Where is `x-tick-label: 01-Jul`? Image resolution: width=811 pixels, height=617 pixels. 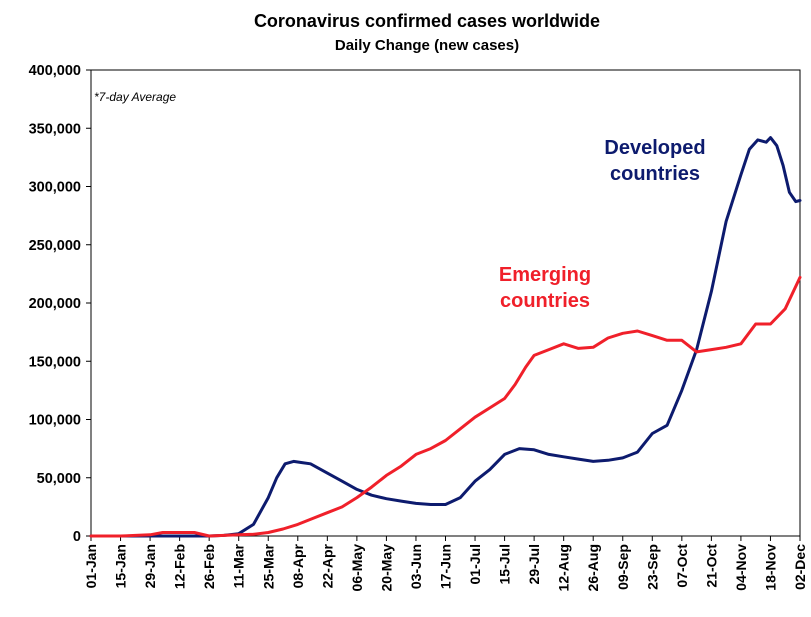
x-tick-label: 01-Jul is located at coordinates (475, 564).